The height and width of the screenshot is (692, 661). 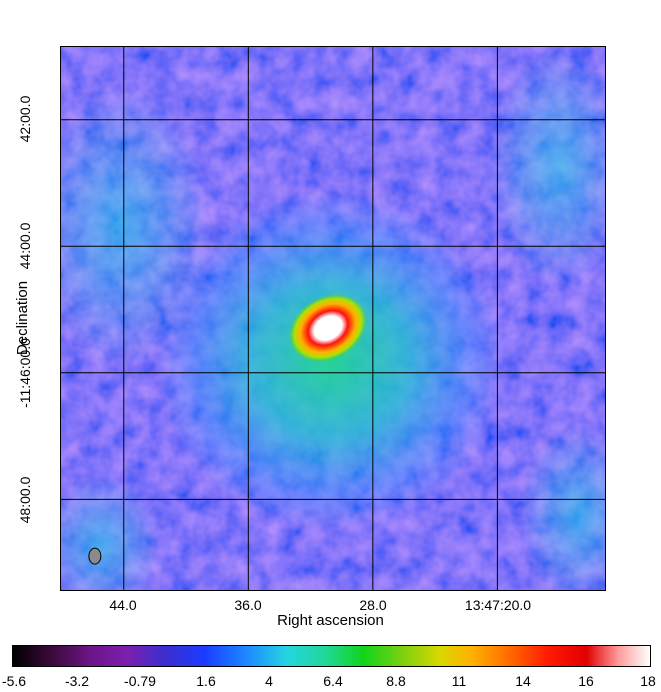 What do you see at coordinates (523, 681) in the screenshot?
I see `colorbar-tick-label: 14` at bounding box center [523, 681].